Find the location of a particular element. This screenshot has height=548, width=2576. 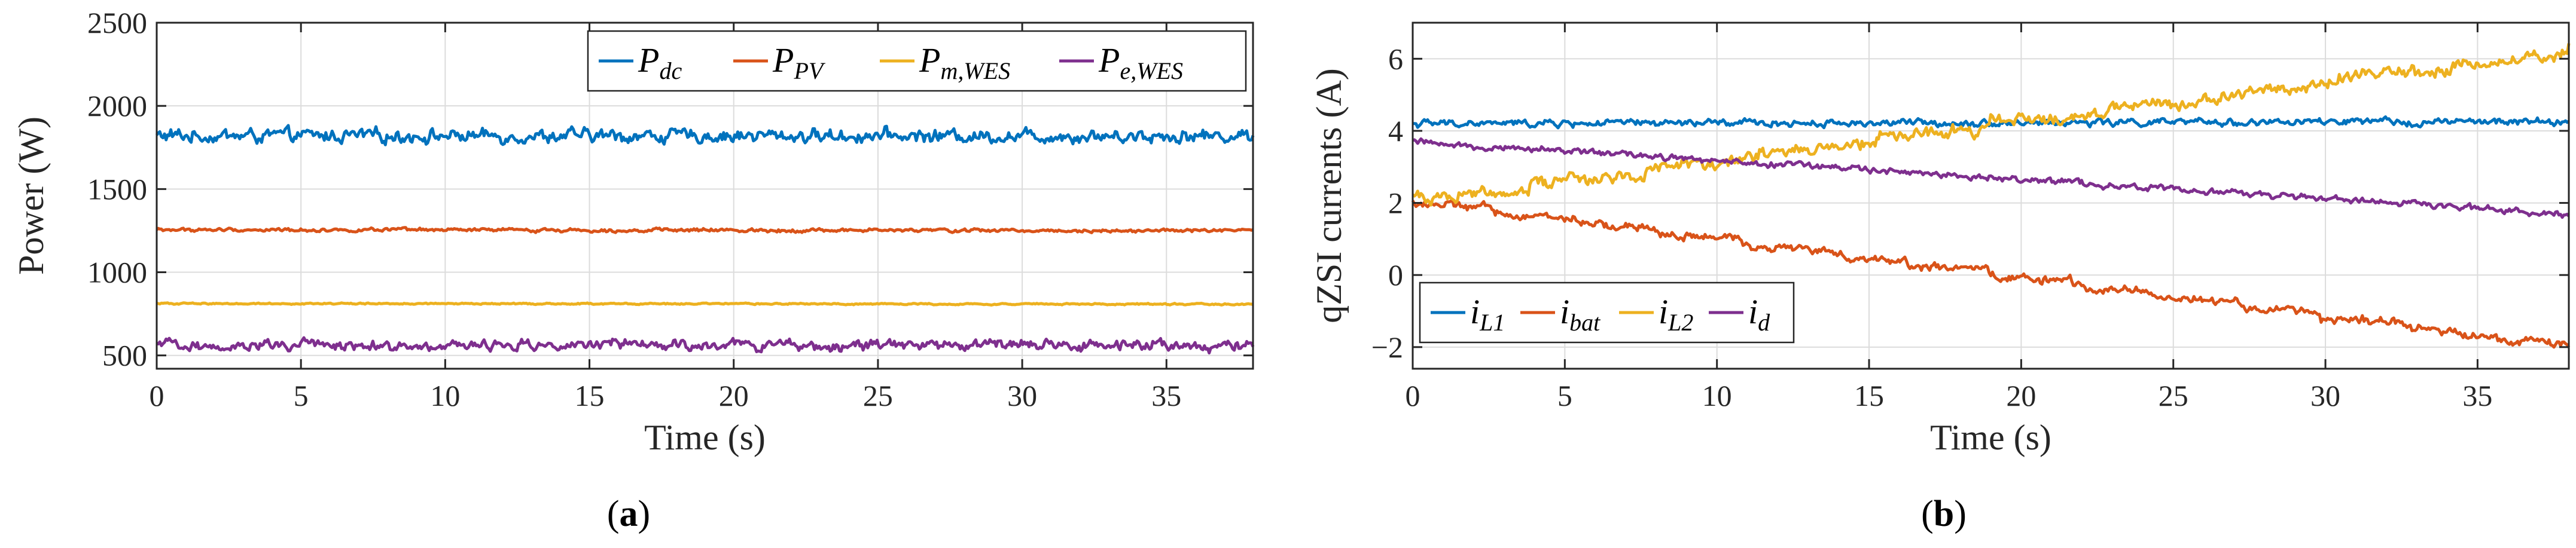

series-line-P-dc is located at coordinates (705, 135).